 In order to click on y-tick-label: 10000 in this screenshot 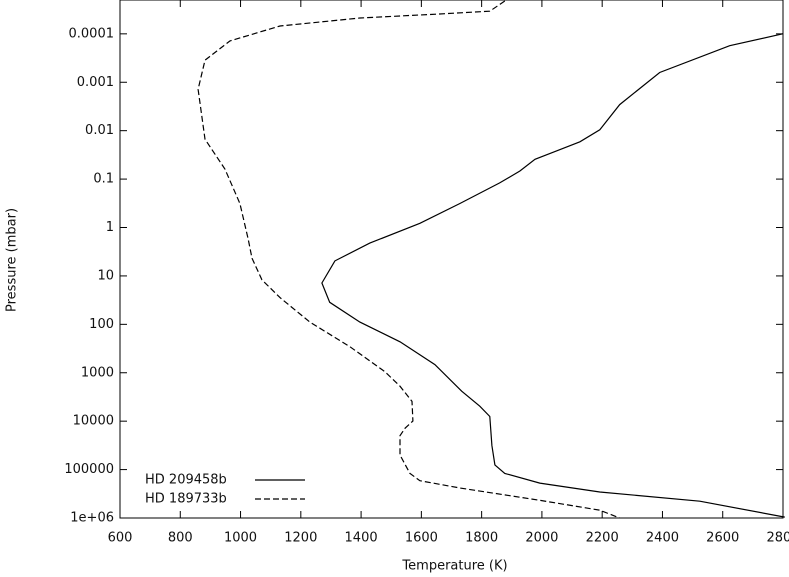, I will do `click(93, 421)`.